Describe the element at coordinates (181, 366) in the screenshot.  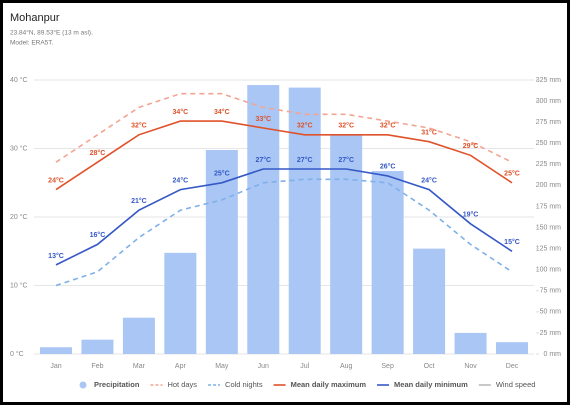
I see `x-tick-label: Apr` at that location.